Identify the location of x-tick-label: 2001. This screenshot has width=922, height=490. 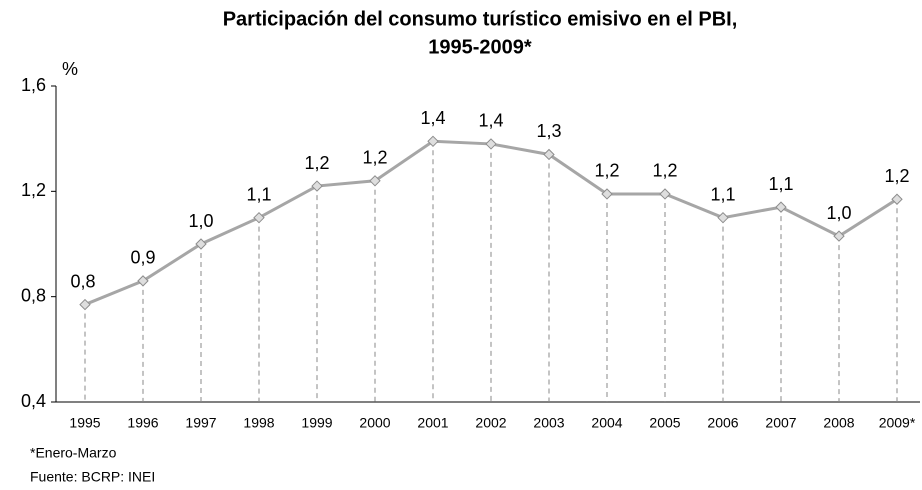
(432, 423).